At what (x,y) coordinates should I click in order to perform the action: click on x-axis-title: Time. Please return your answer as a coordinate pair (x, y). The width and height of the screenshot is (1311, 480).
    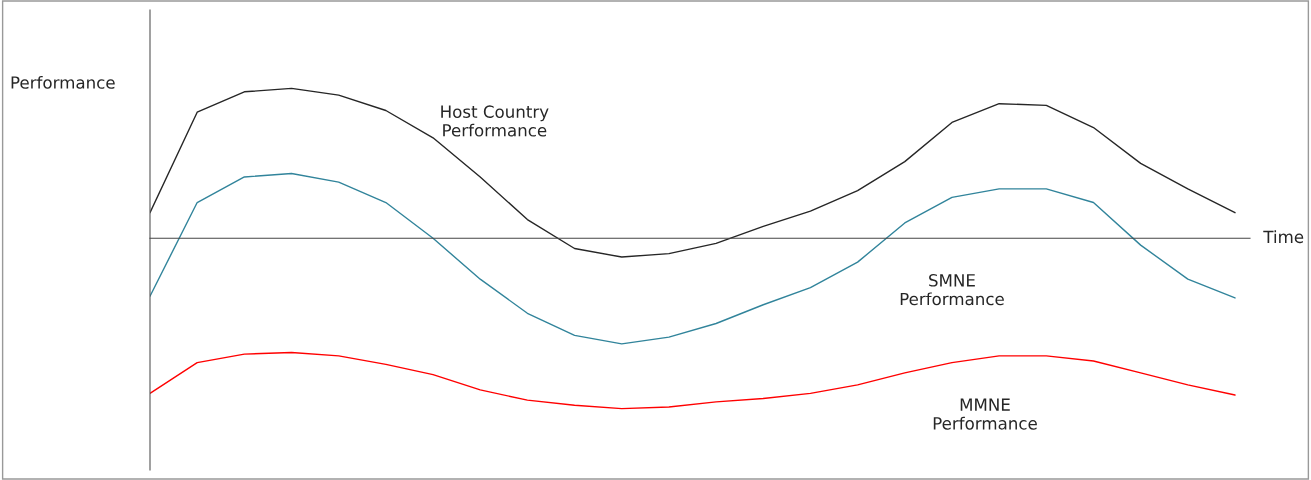
    Looking at the image, I should click on (1283, 237).